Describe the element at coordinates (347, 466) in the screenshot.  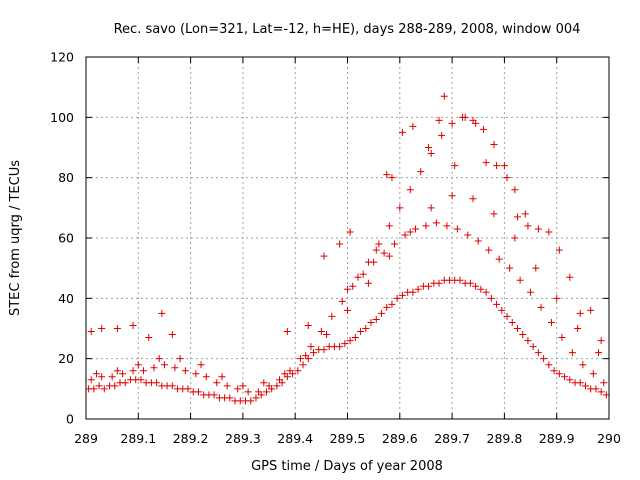
I see `x-axis-label: GPS time / Days of year 2008` at that location.